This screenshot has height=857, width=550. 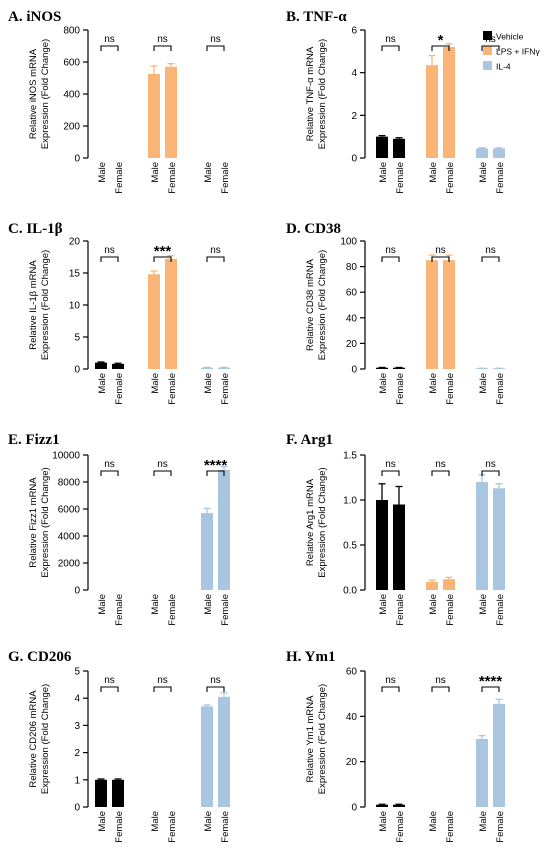 I want to click on y-tick-label: 40, so click(x=352, y=318).